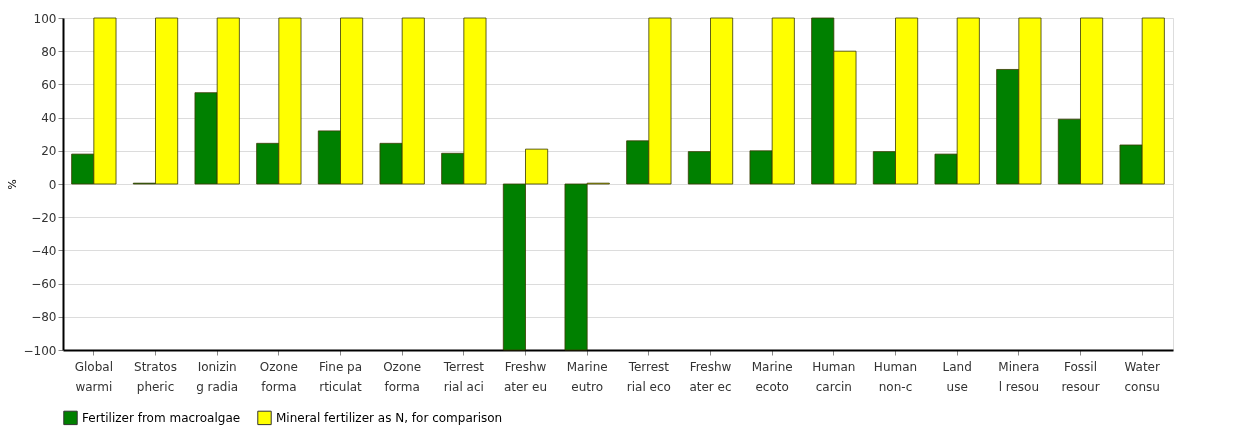 The width and height of the screenshot is (1235, 427). What do you see at coordinates (44, 317) in the screenshot?
I see `y-tick-label: −80` at bounding box center [44, 317].